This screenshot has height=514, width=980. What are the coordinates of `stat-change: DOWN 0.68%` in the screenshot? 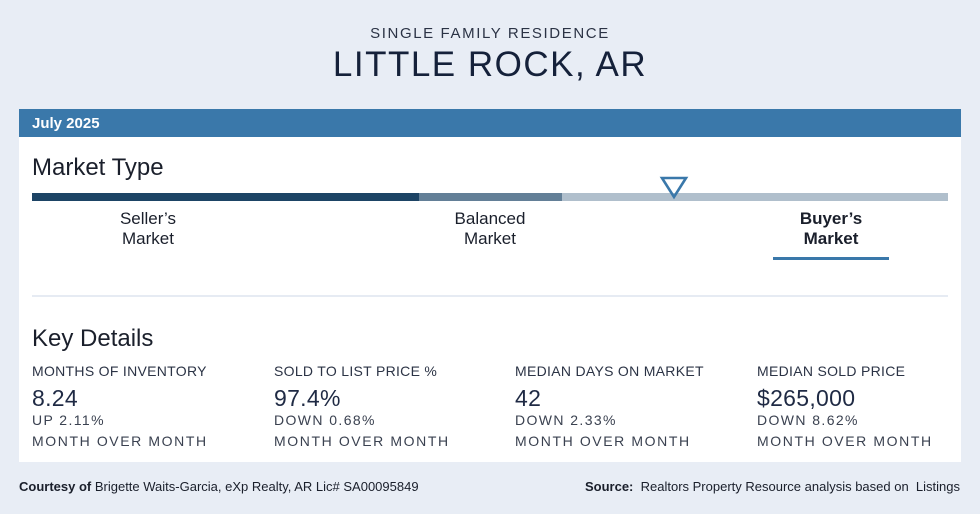 It's located at (325, 420).